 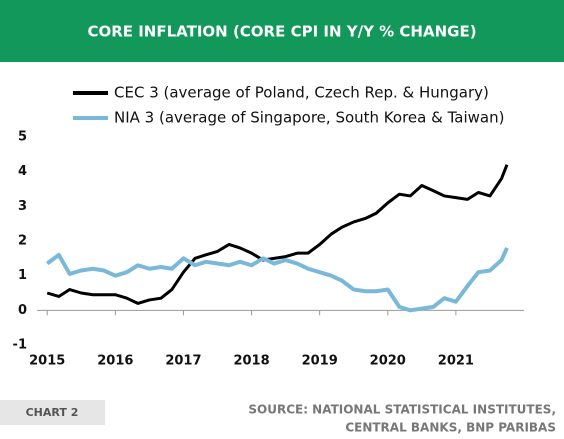 What do you see at coordinates (22, 310) in the screenshot?
I see `y-tick-label: 0` at bounding box center [22, 310].